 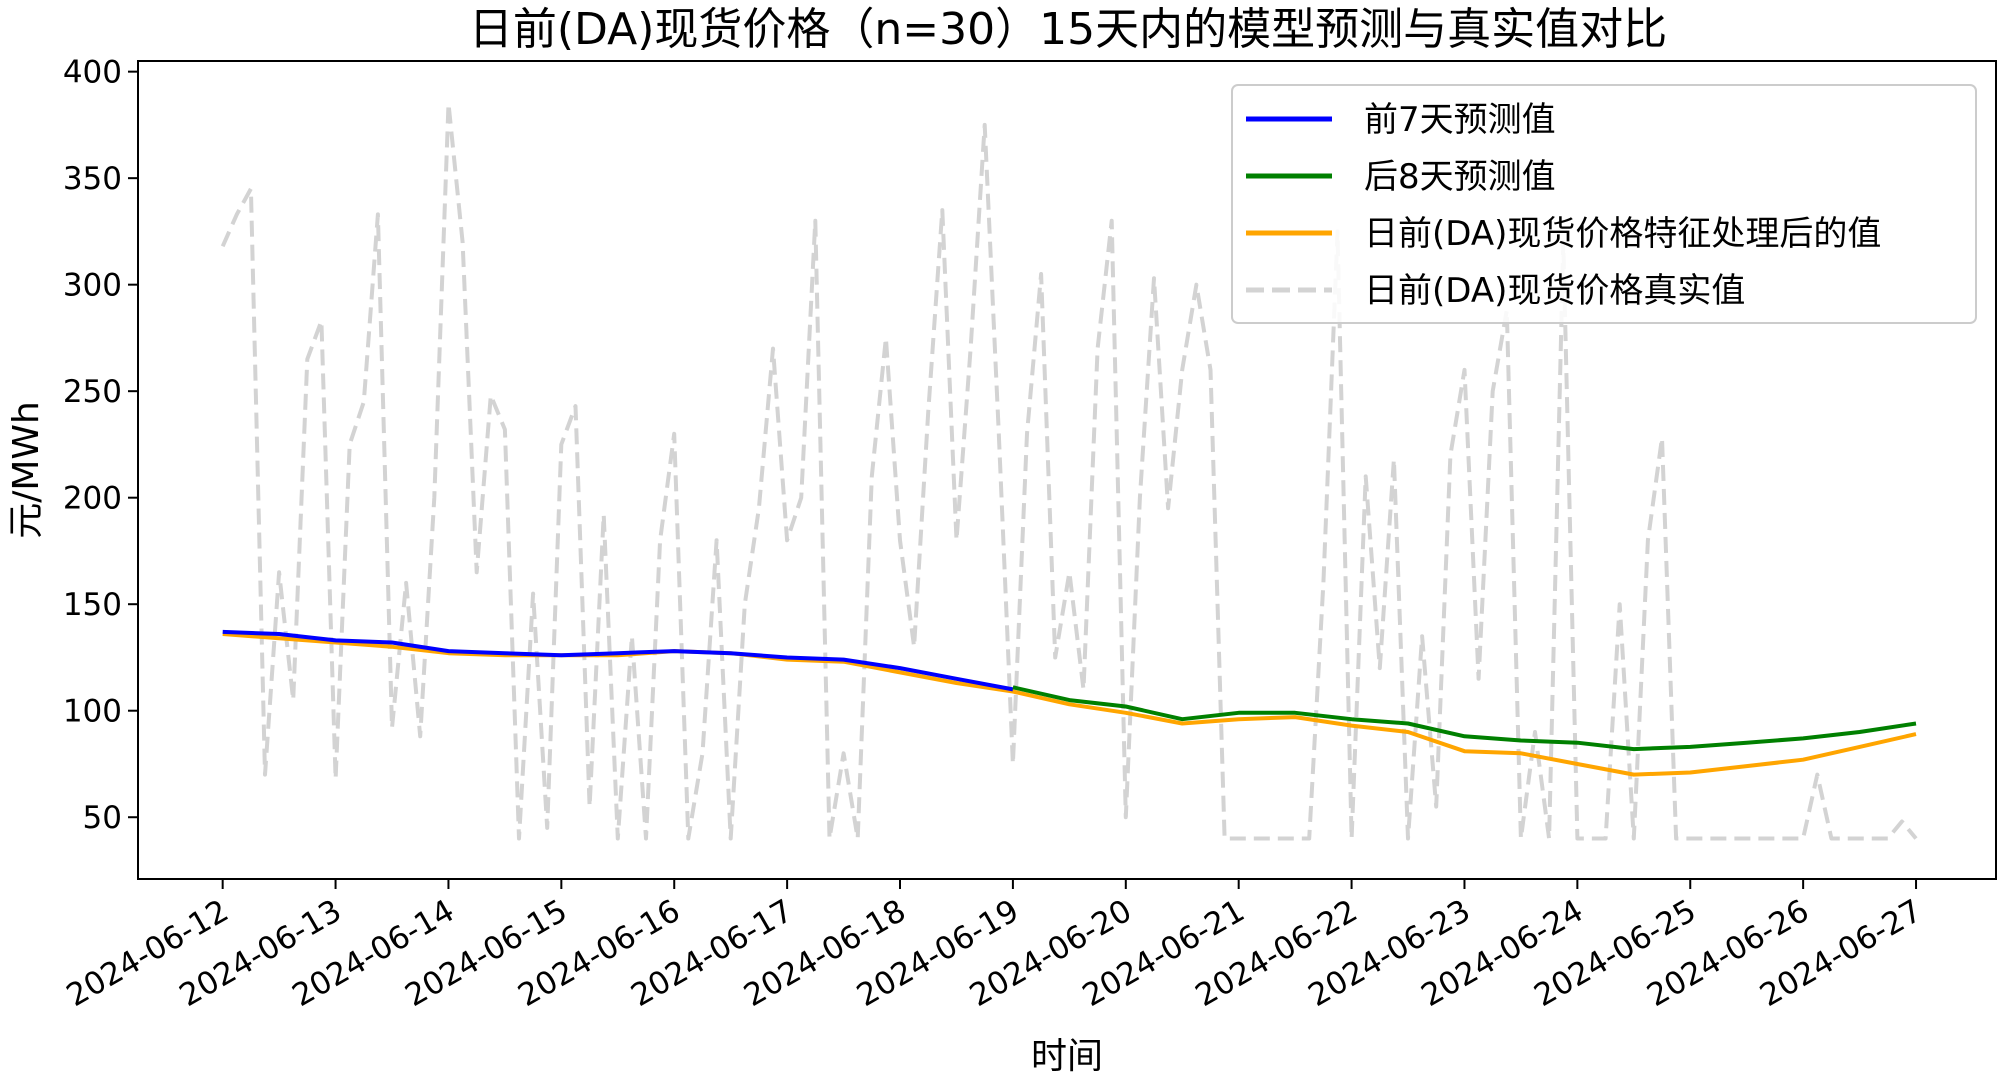 What do you see at coordinates (92, 179) in the screenshot?
I see `y-tick-label: 350` at bounding box center [92, 179].